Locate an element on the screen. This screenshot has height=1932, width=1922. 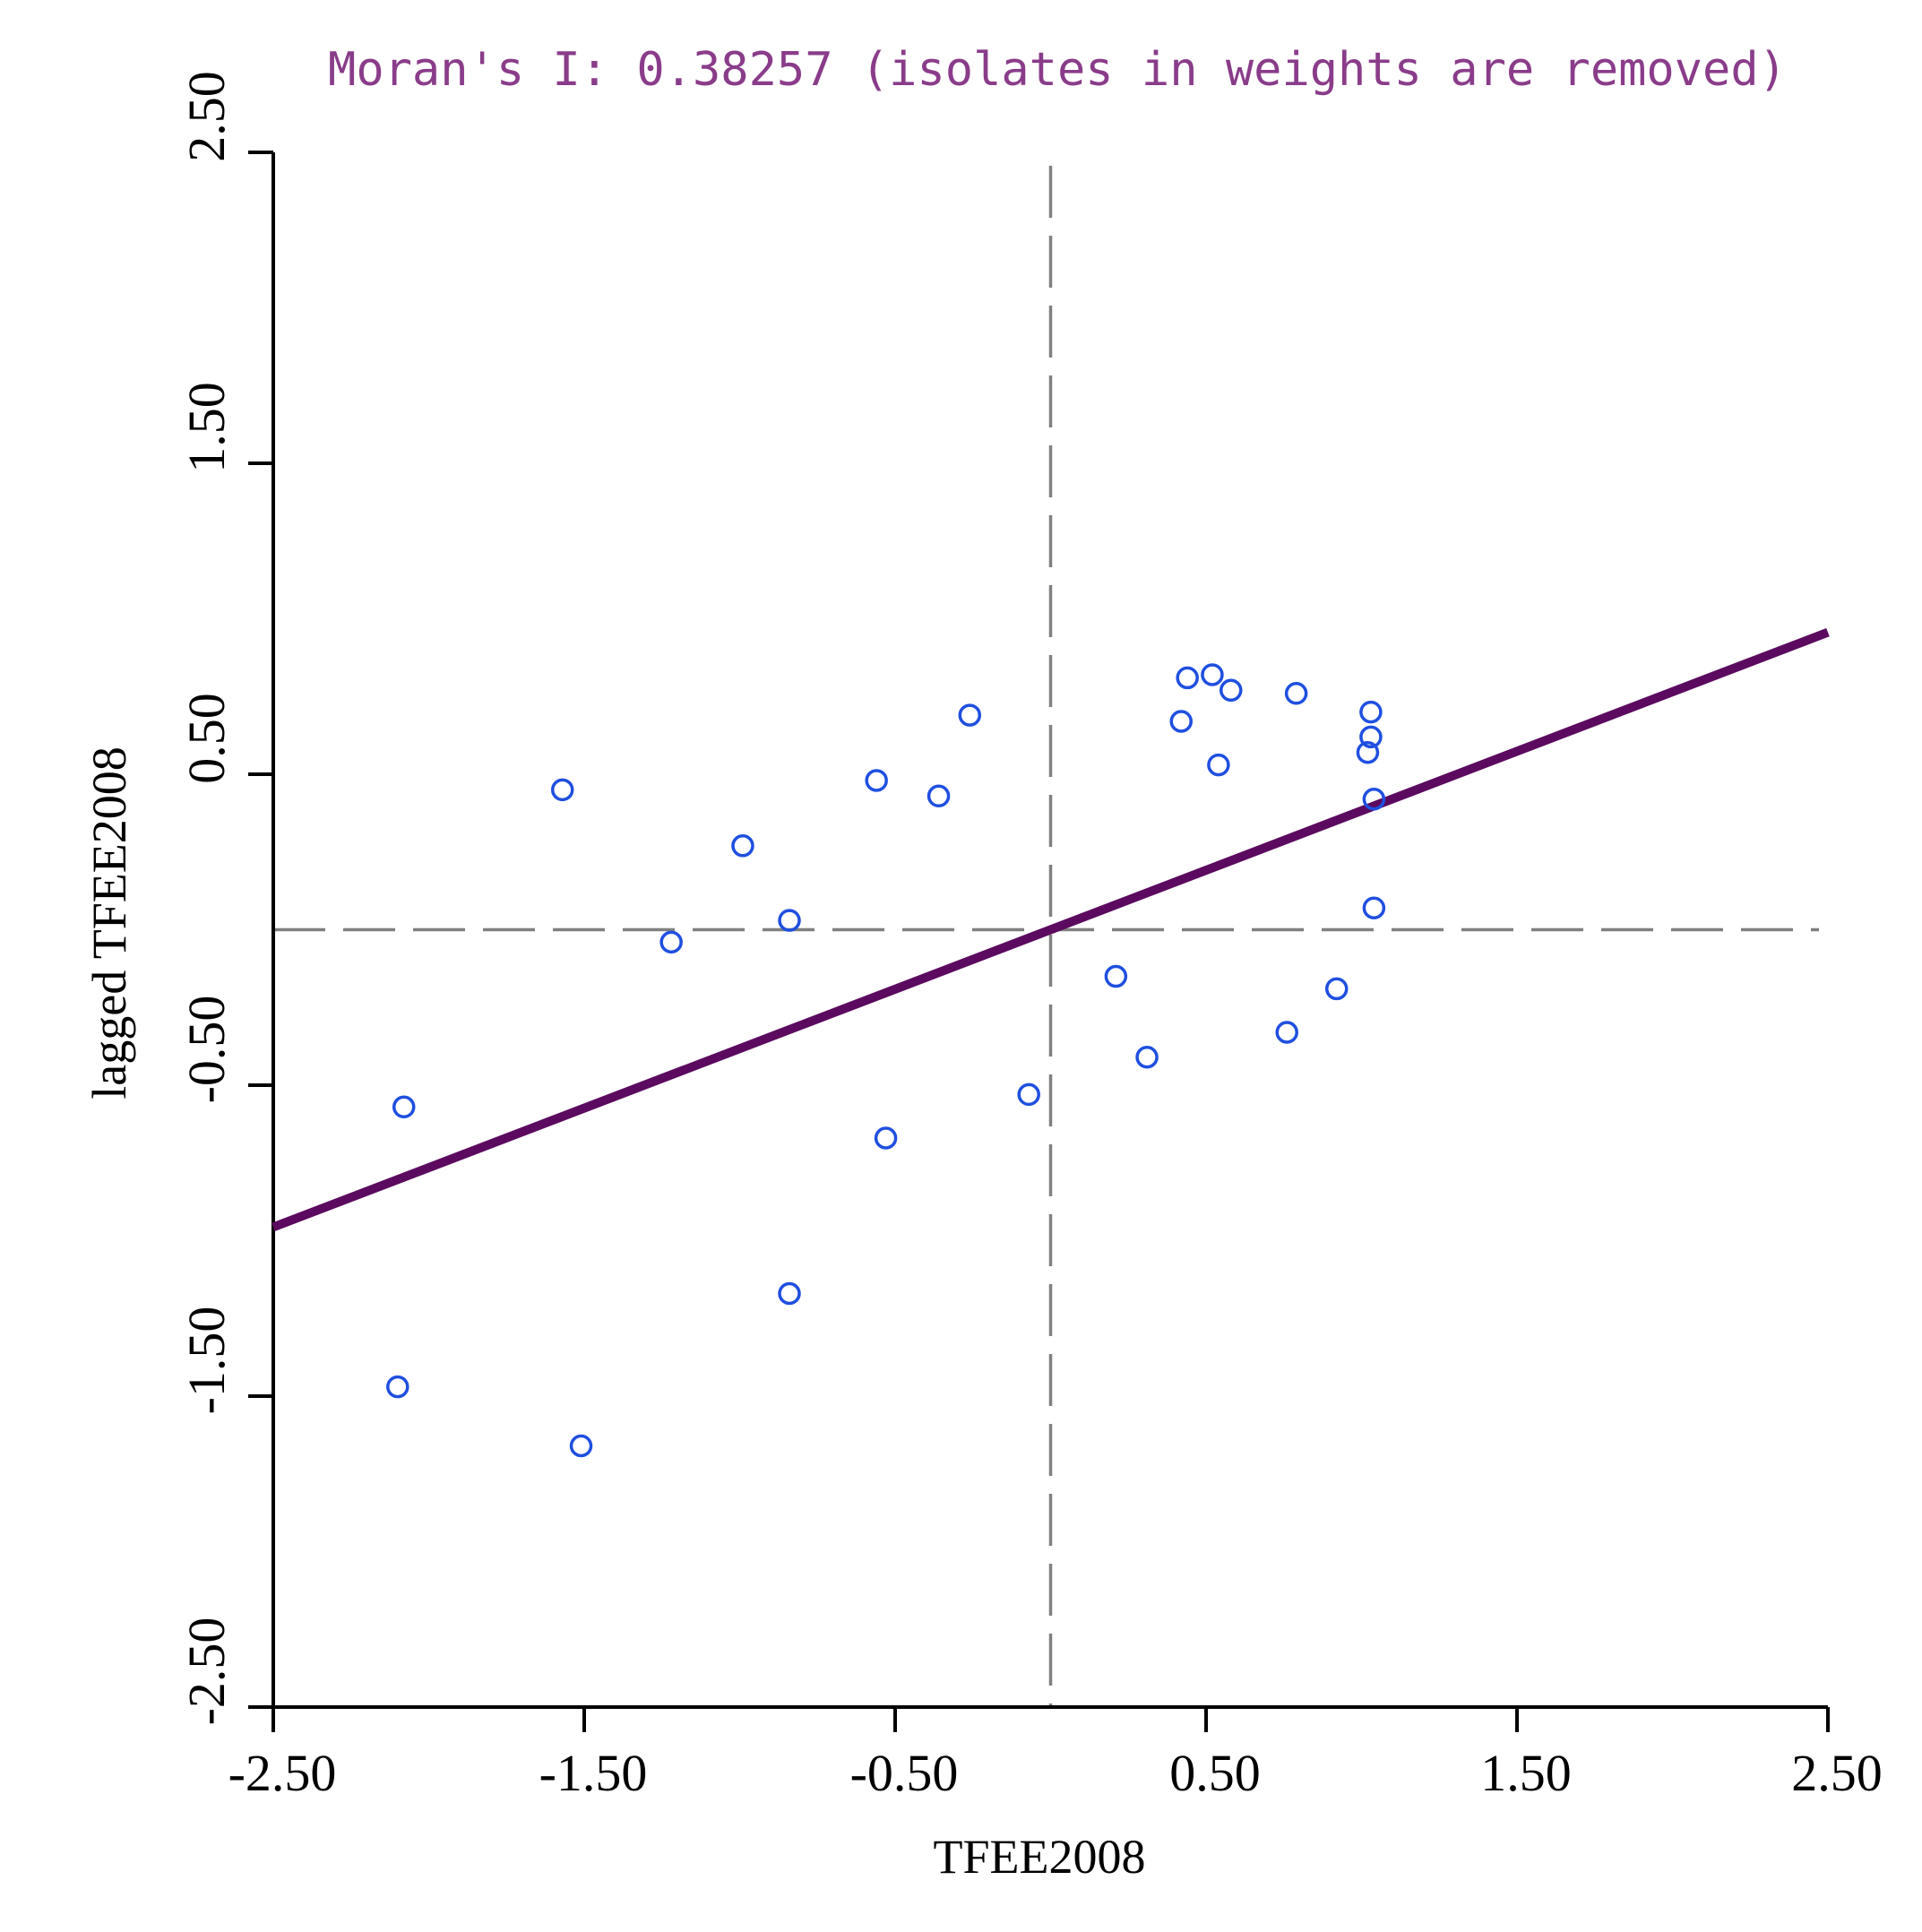
x-tick-label: 1.50 is located at coordinates (1526, 1773).